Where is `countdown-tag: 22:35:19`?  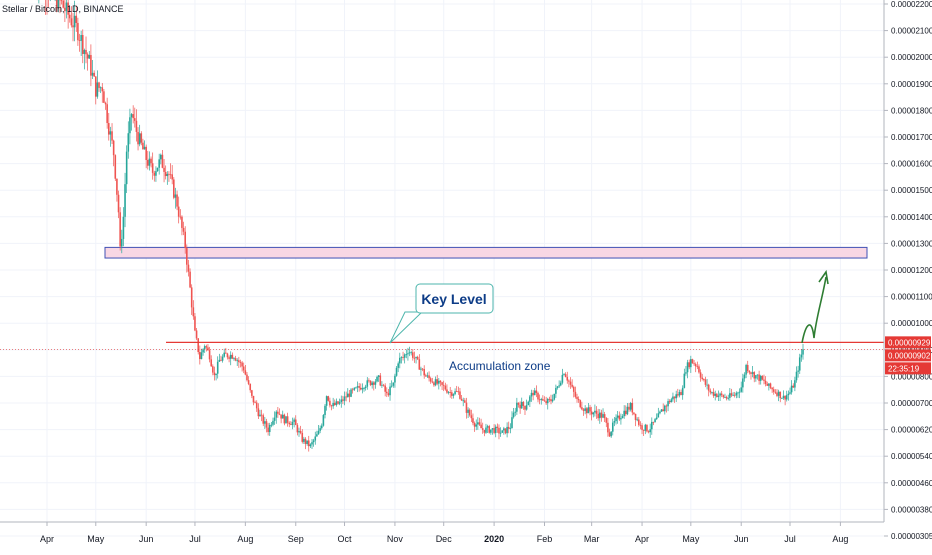 countdown-tag: 22:35:19 is located at coordinates (904, 368).